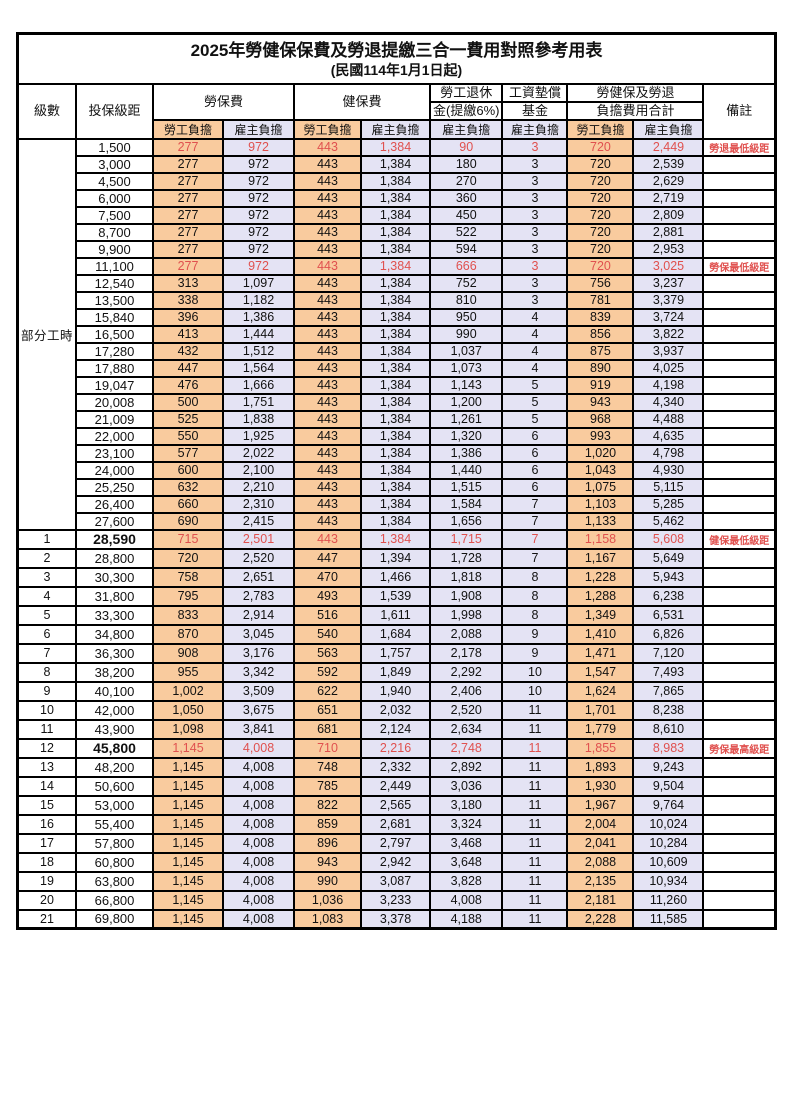 The width and height of the screenshot is (791, 1120). Describe the element at coordinates (115, 249) in the screenshot. I see `bracket-cell: 9,900` at that location.